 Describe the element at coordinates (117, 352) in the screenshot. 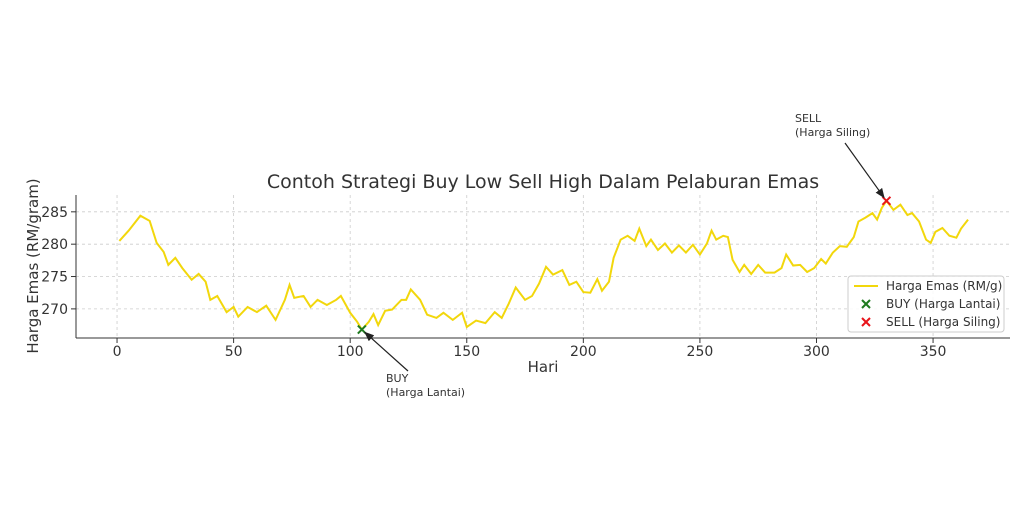

I see `x-tick-label: 0` at that location.